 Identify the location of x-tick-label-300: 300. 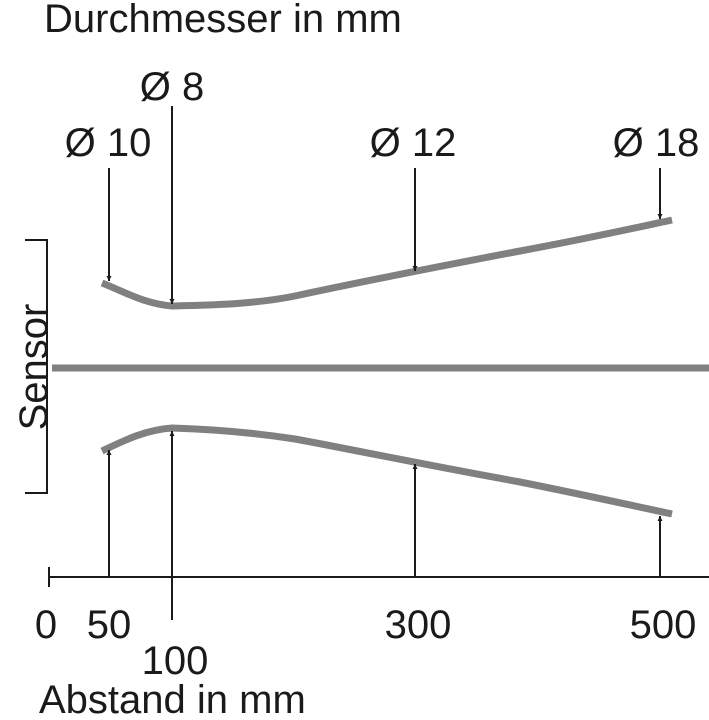
(418, 625).